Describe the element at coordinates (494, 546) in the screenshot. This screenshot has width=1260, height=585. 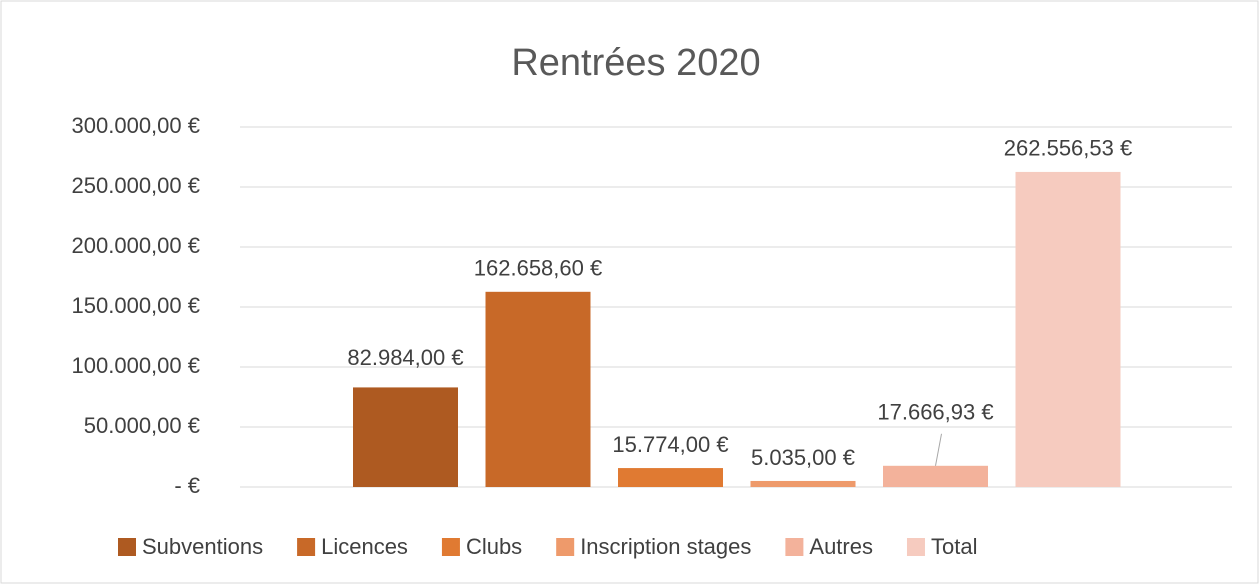
I see `legend-label: Clubs` at that location.